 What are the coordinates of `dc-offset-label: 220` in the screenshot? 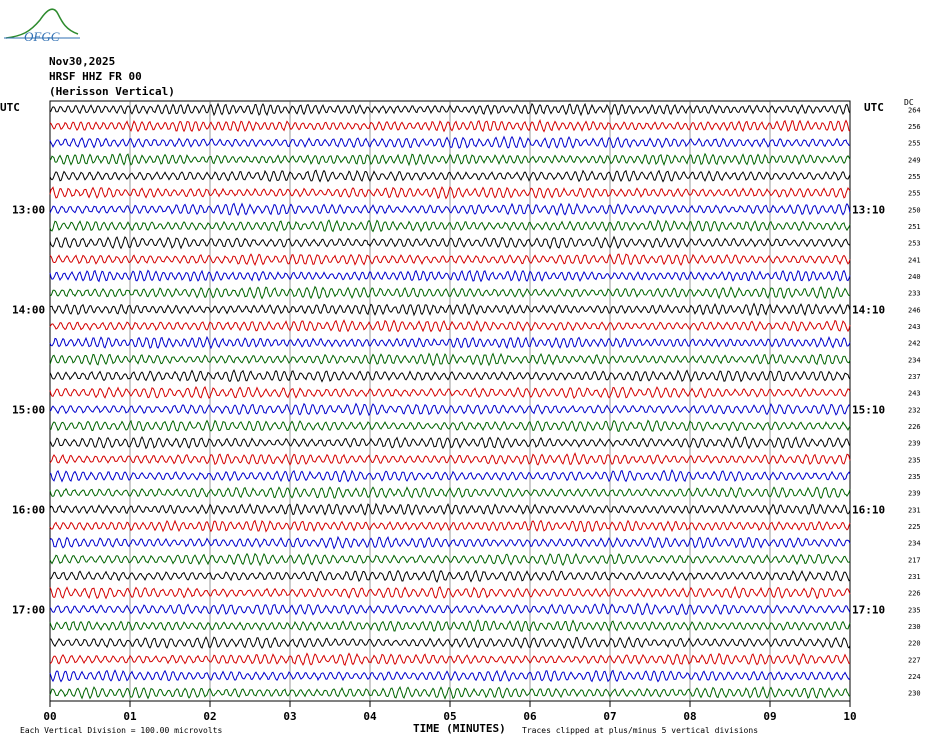 It's located at (914, 644).